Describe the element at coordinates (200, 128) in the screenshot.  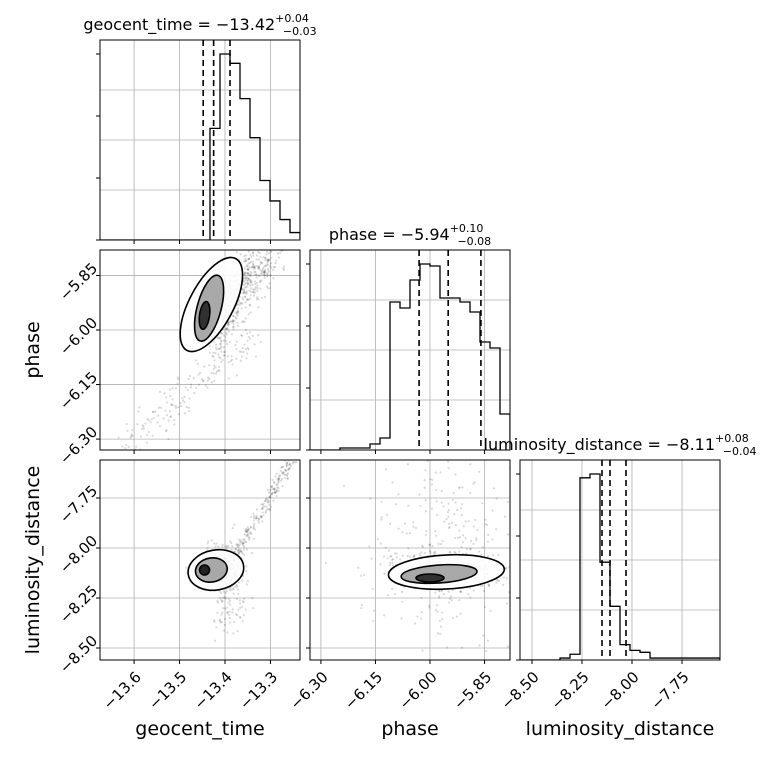
I see `hist-panel-geocent_time: geocent_time = −13.42+0.04 −0.03` at that location.